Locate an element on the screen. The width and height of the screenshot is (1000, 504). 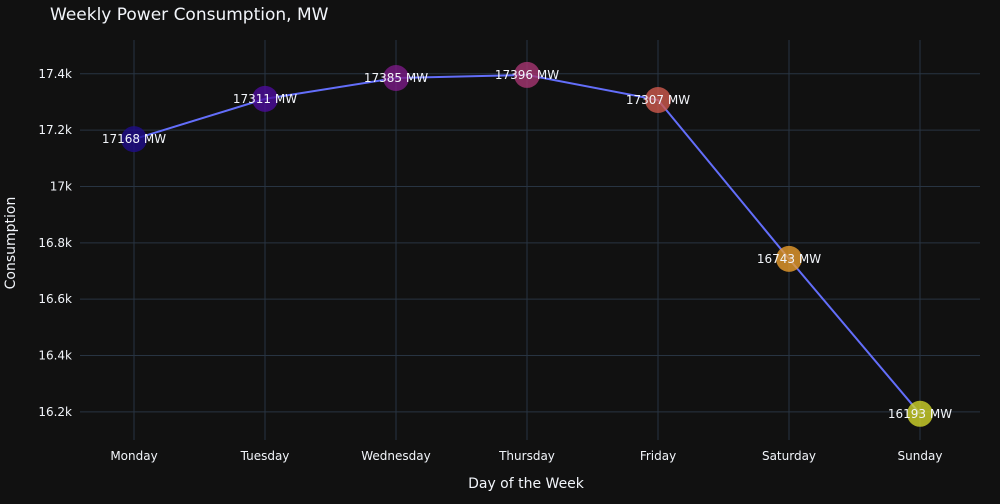
x-tick-label: Tuesday is located at coordinates (265, 456).